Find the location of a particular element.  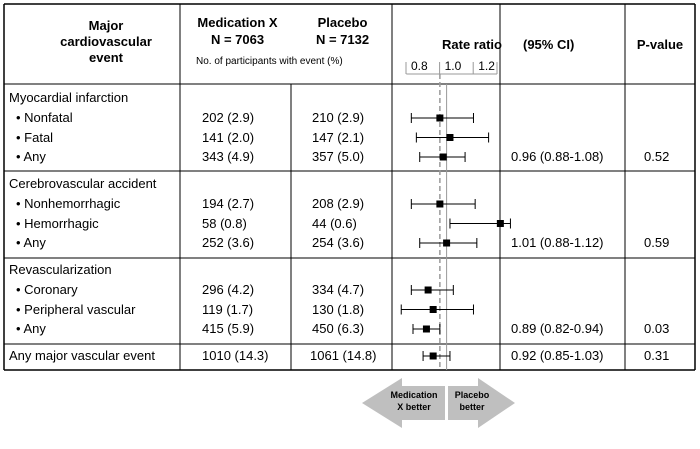

row-2-2-summary-ci: 0.89 (0.82-0.94) is located at coordinates (557, 328).